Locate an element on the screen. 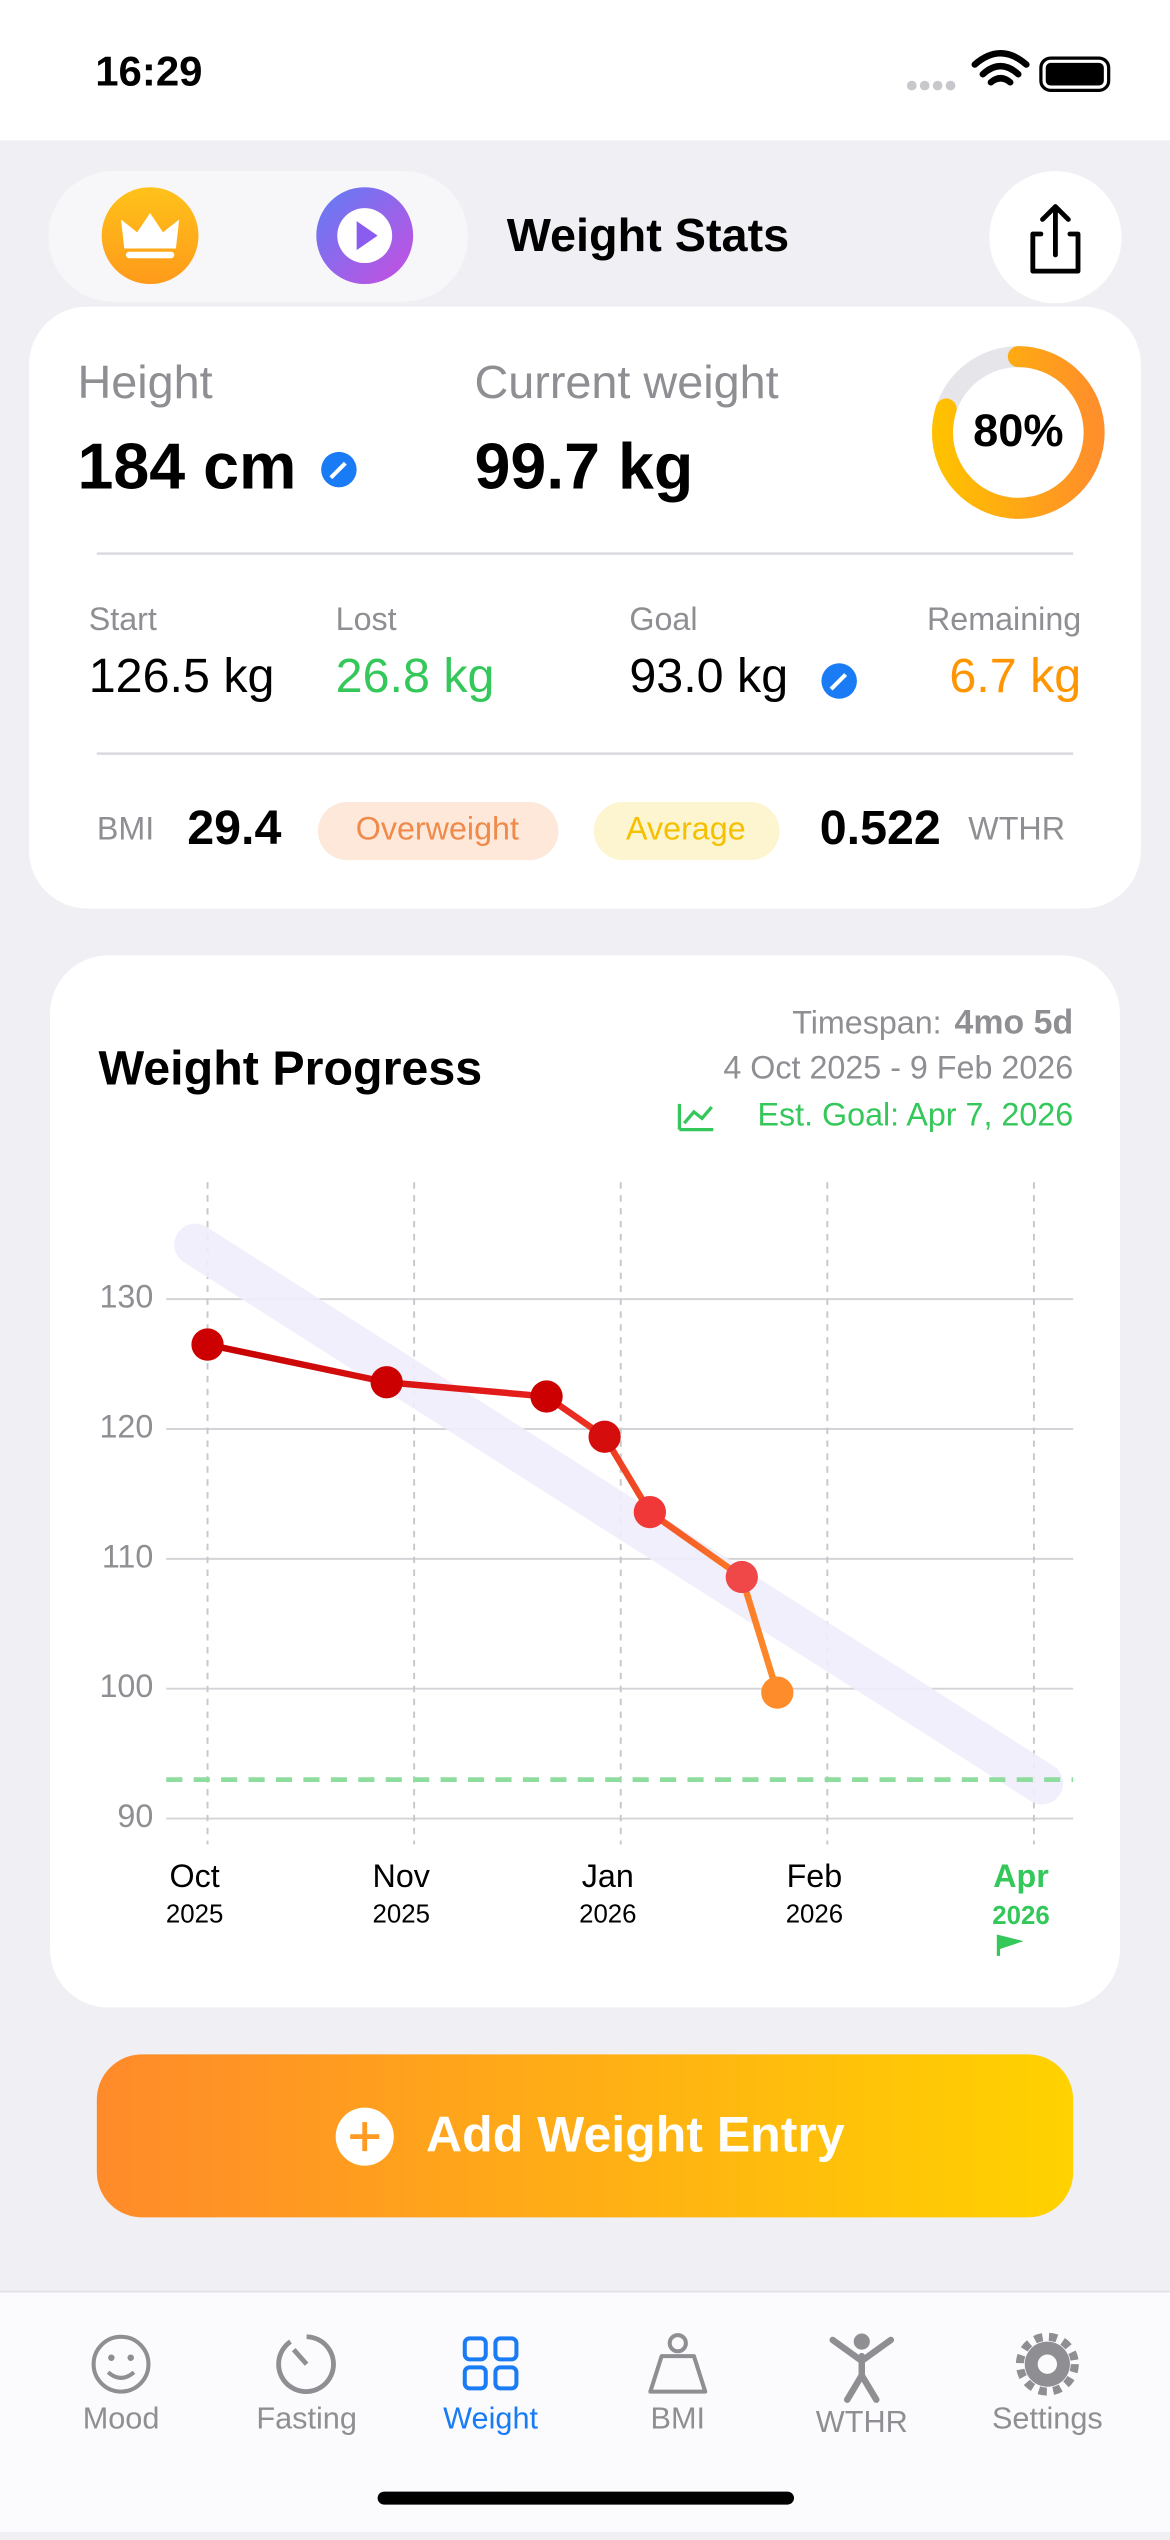 Image resolution: width=1170 pixels, height=2540 pixels. tab-item: Weight is located at coordinates (491, 2386).